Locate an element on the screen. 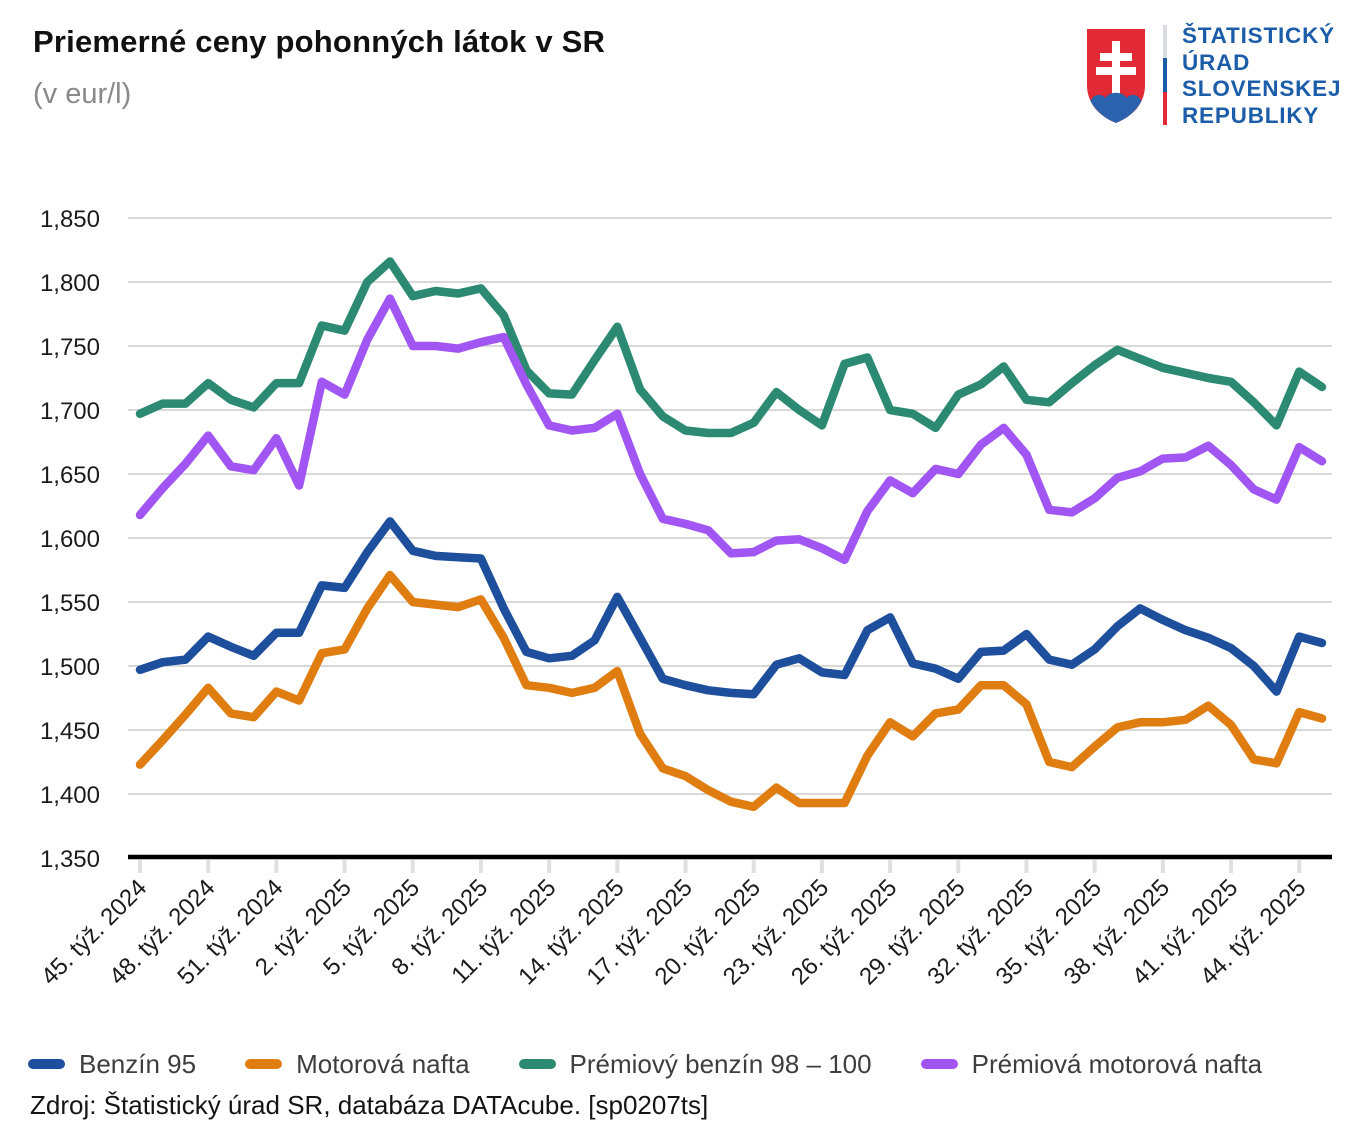 Image resolution: width=1362 pixels, height=1140 pixels. legend-item-pr-miov-motorov-nafta: Prémiová motorová nafta is located at coordinates (1091, 1064).